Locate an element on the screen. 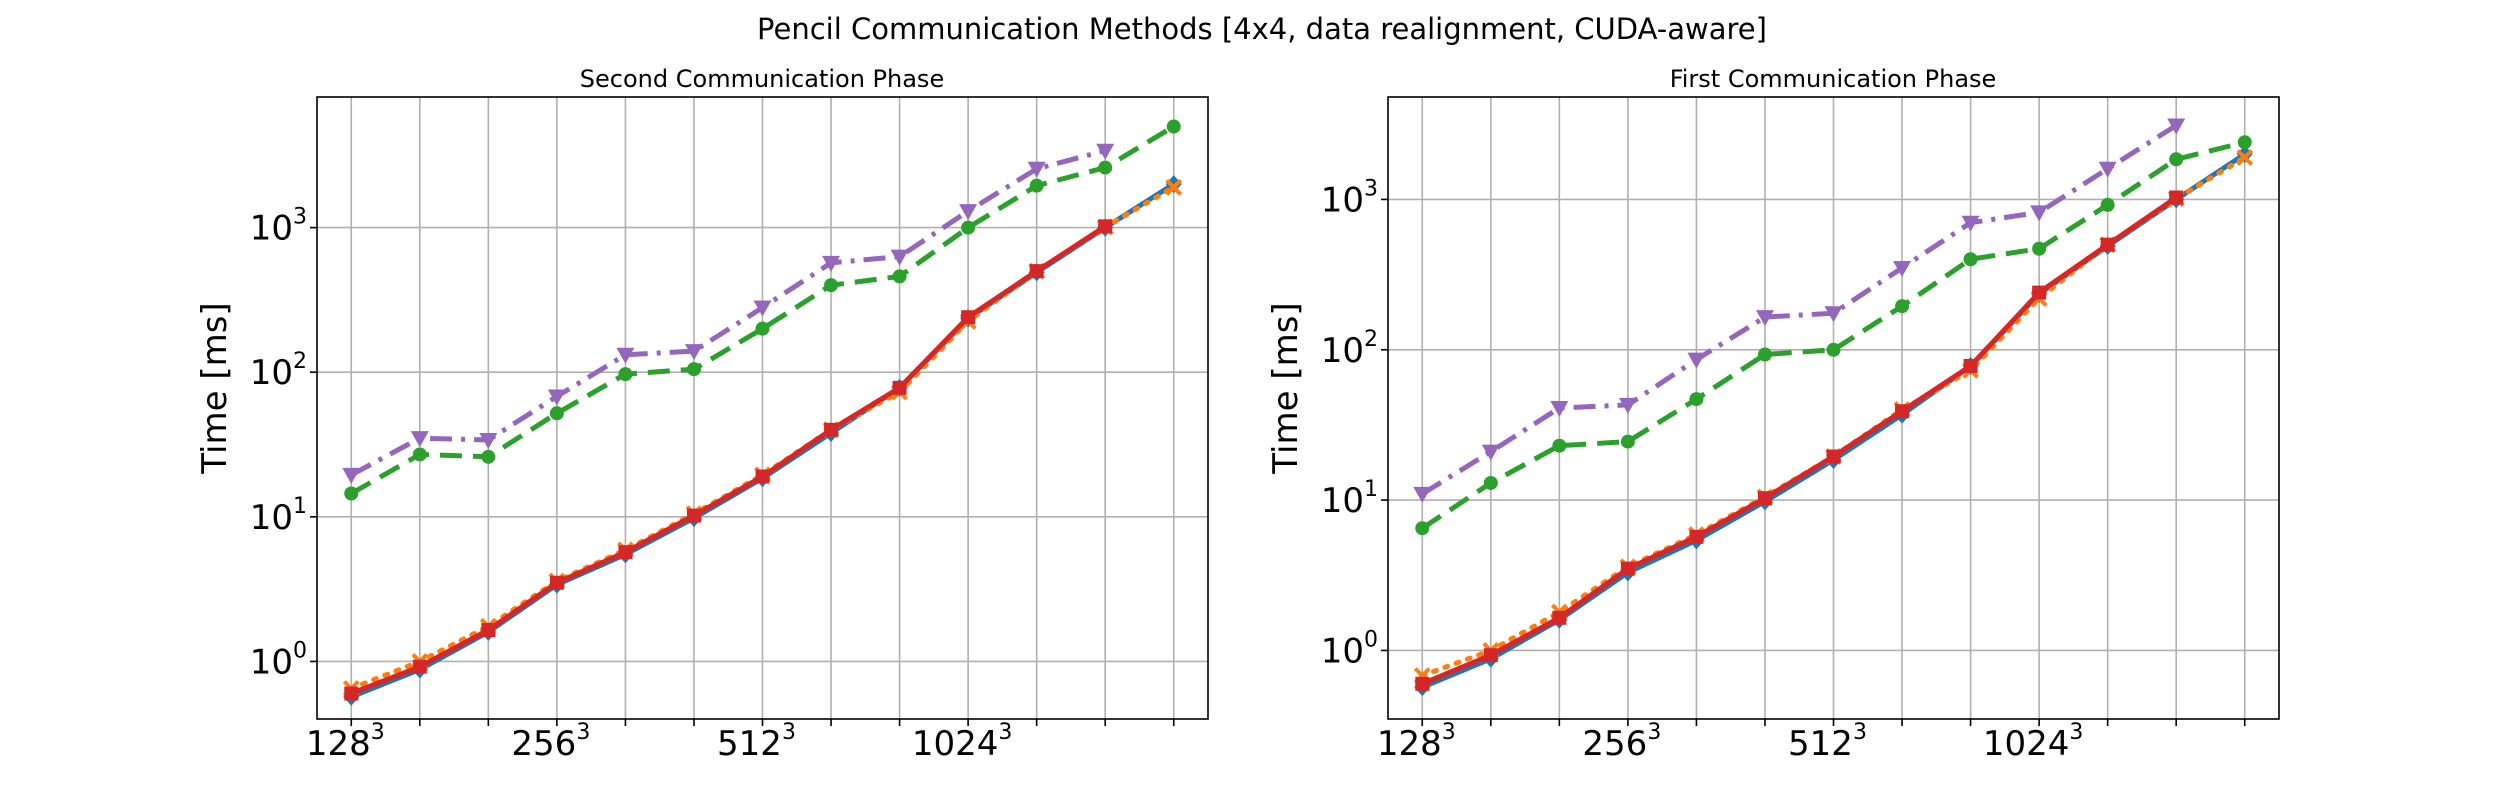  y-tick-label: 100 is located at coordinates (278, 660).